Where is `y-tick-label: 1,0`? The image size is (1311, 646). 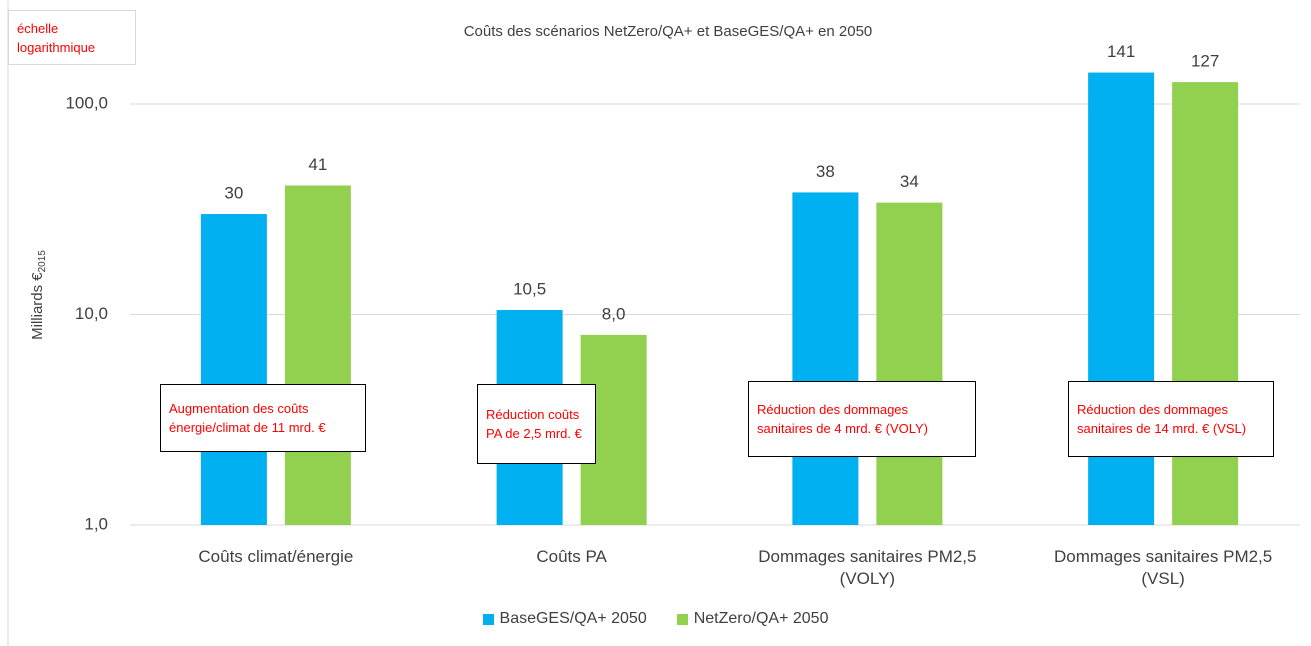 y-tick-label: 1,0 is located at coordinates (96, 523).